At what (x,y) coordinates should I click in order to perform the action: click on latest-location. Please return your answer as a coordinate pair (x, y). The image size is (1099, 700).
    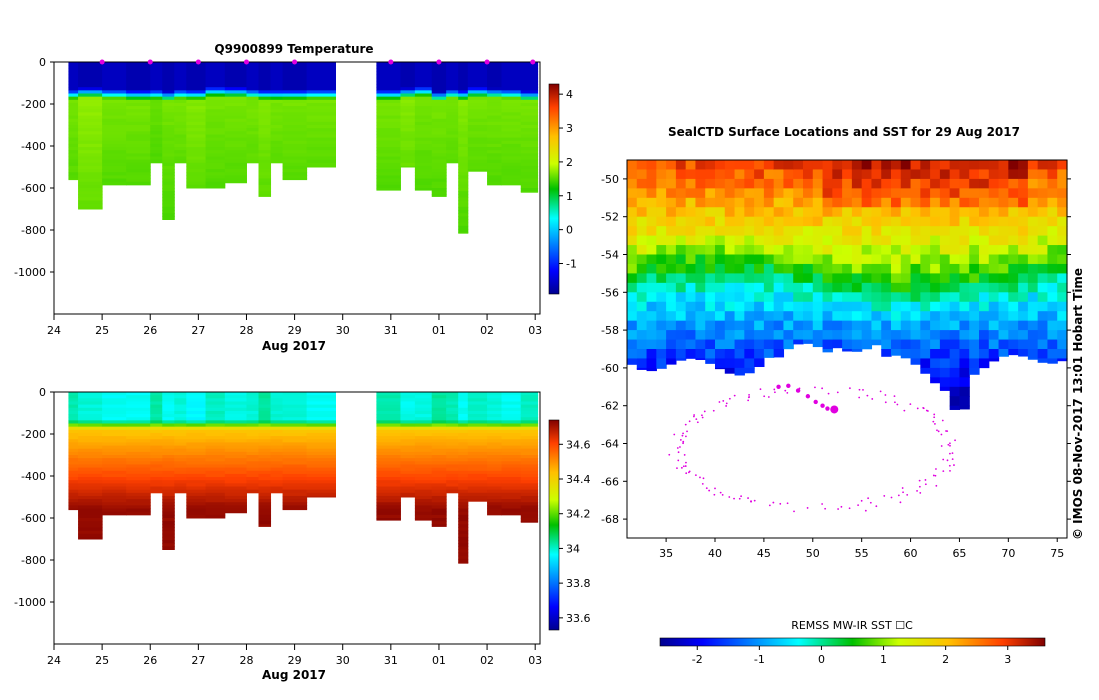
    Looking at the image, I should click on (834, 409).